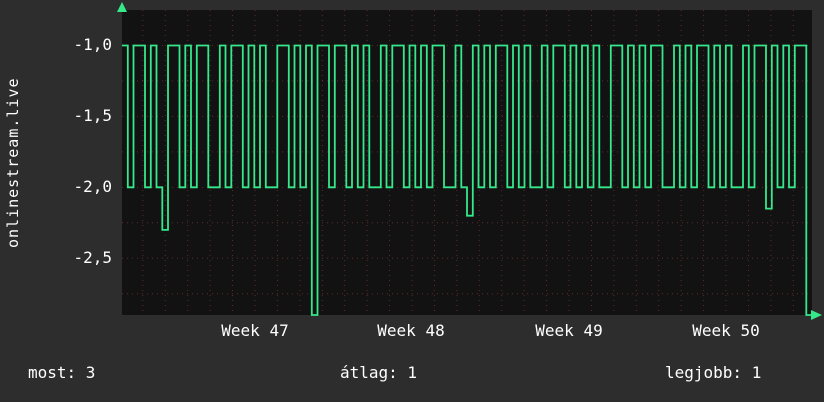  I want to click on y-tick-label: -2,0, so click(92, 186).